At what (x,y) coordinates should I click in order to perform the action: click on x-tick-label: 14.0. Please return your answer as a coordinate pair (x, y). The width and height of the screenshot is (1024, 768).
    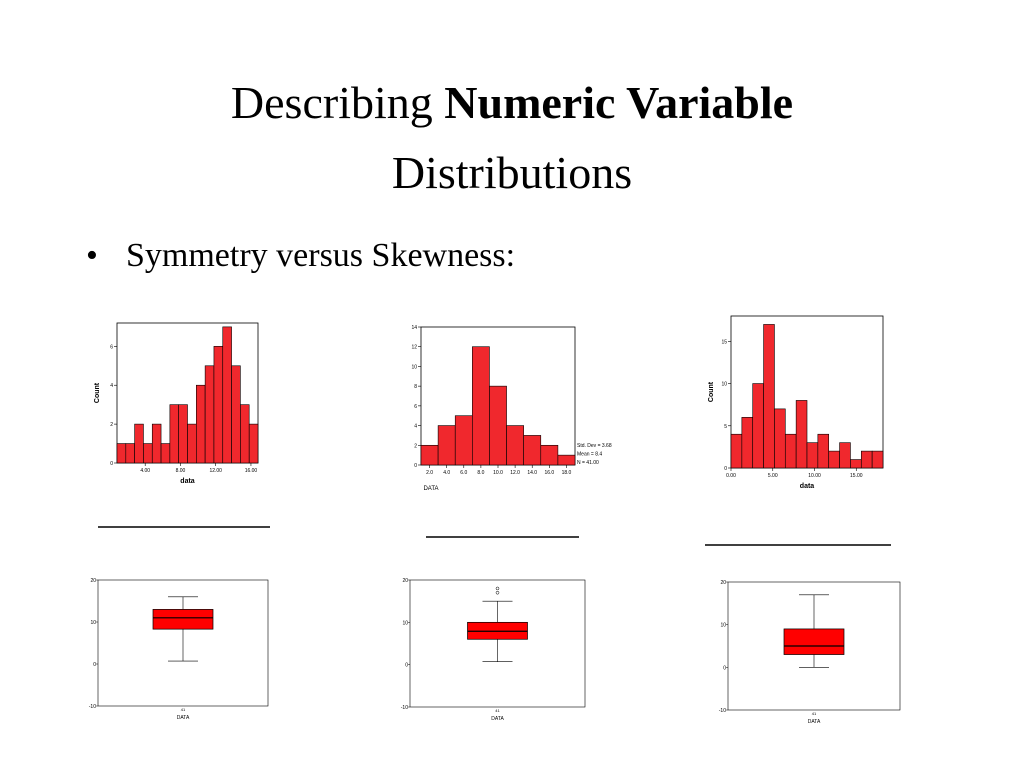
    Looking at the image, I should click on (532, 473).